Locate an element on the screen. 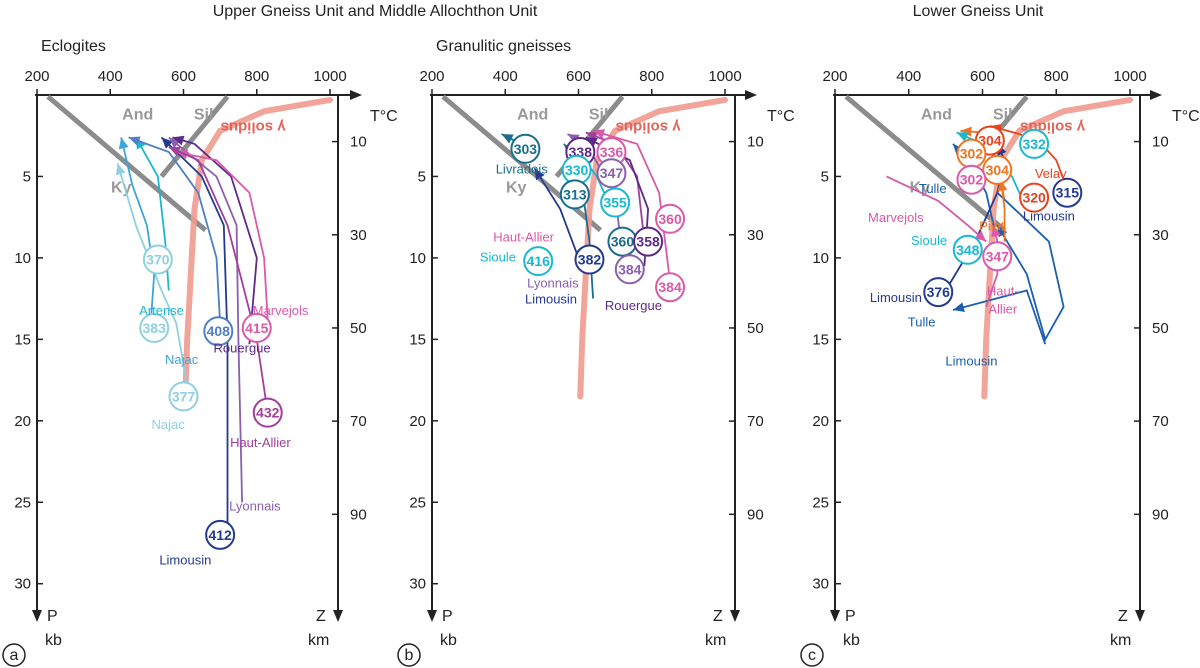 The height and width of the screenshot is (668, 1200). z-tick-label: 70 is located at coordinates (1160, 421).